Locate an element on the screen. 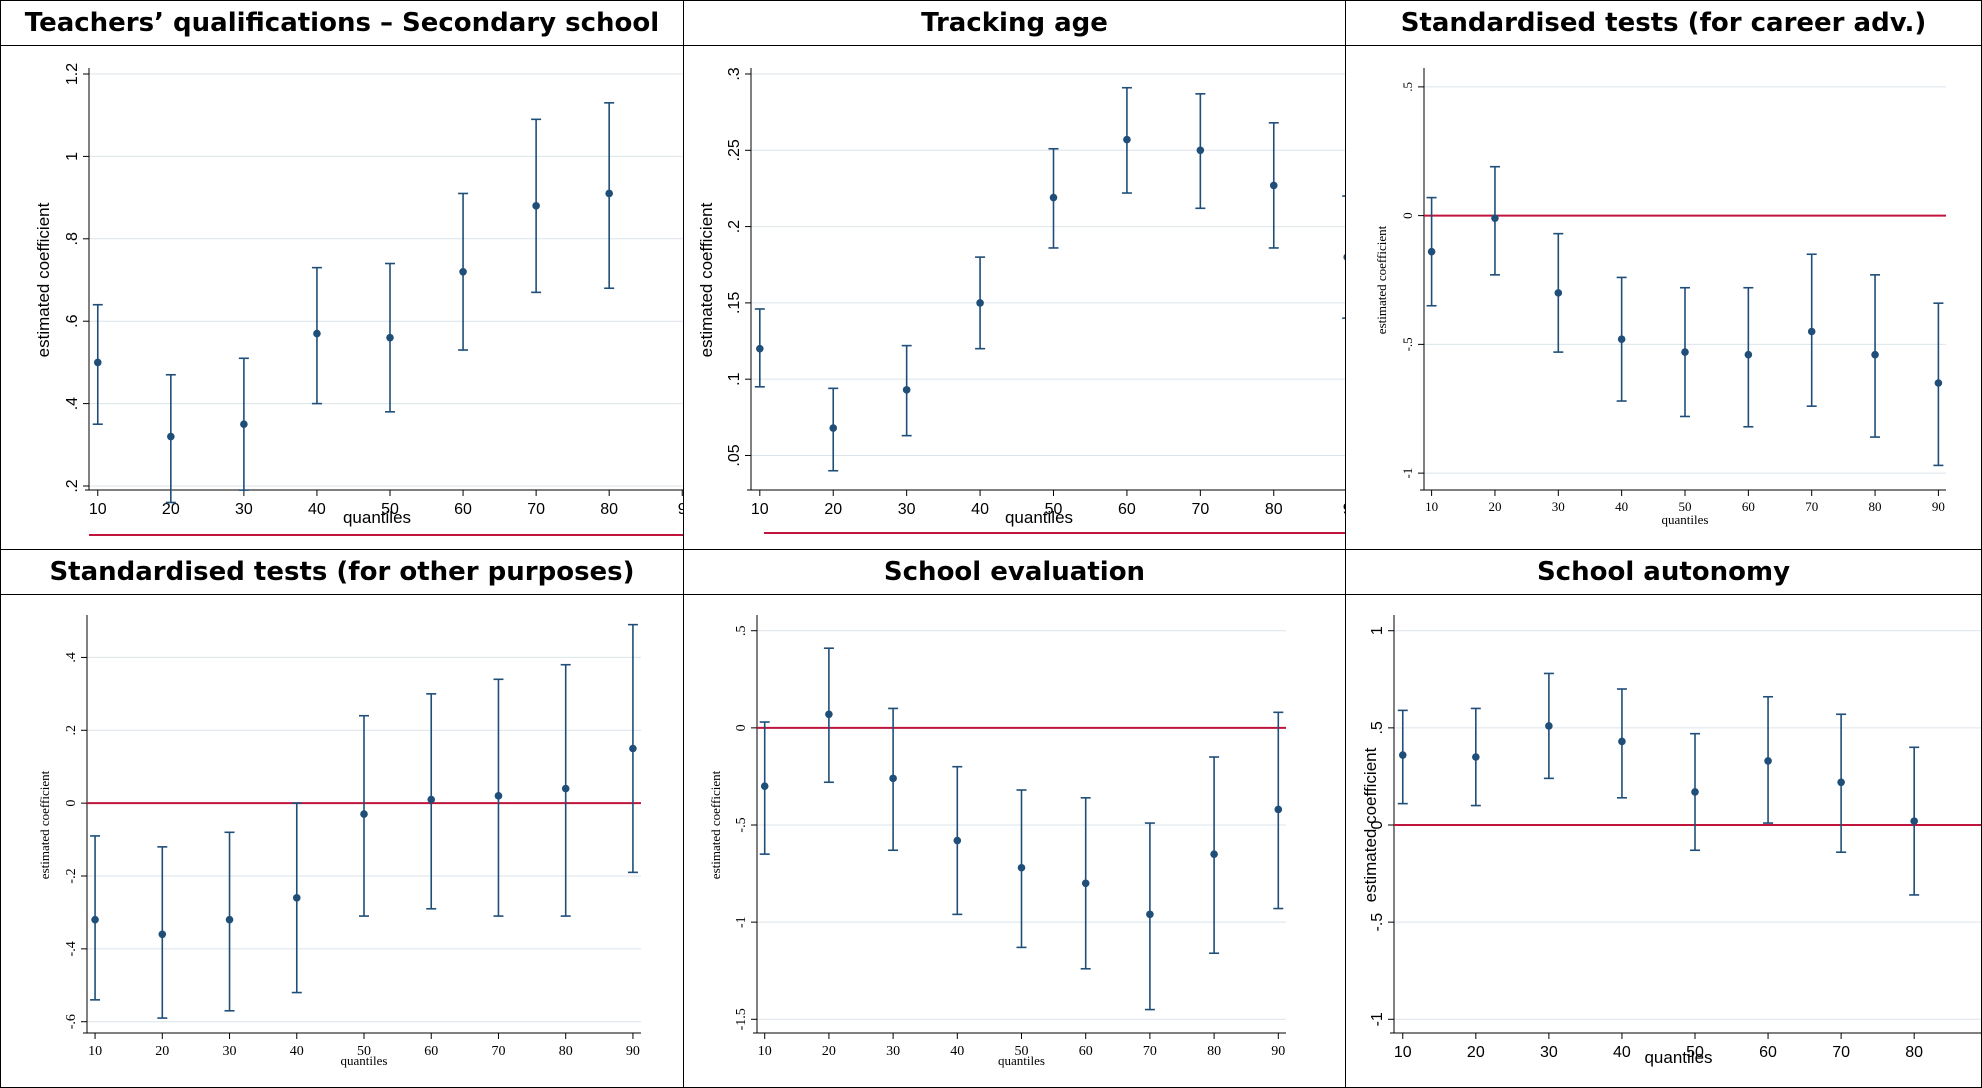 This screenshot has width=1982, height=1088. y-tick-label: -1 is located at coordinates (741, 922).